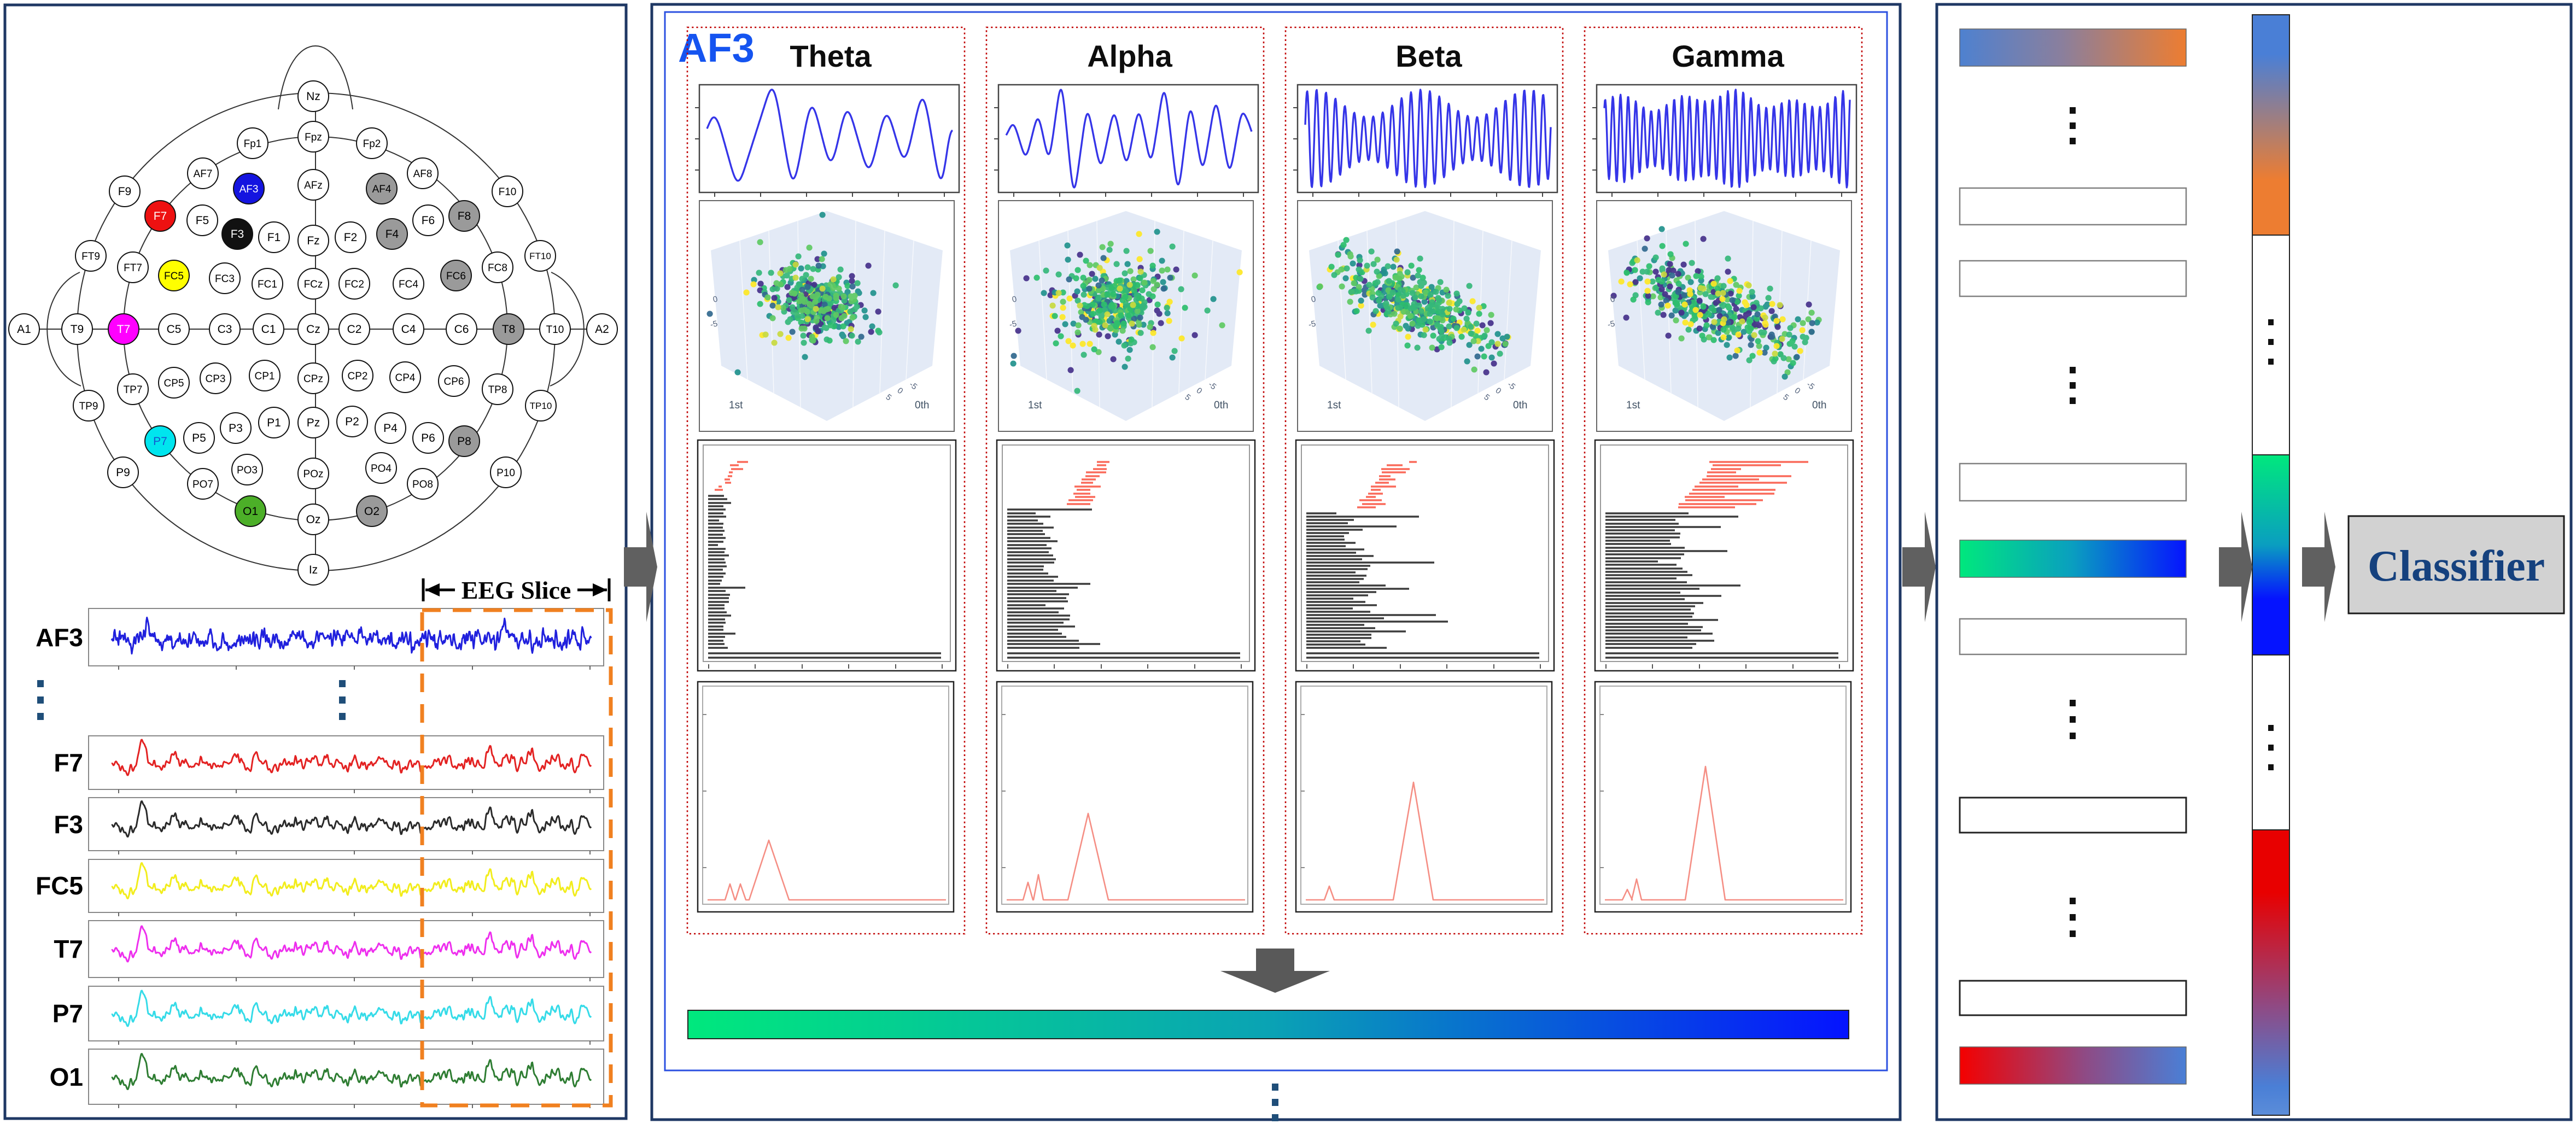 This screenshot has height=1124, width=2576. What do you see at coordinates (313, 570) in the screenshot?
I see `svg-text: Iz` at bounding box center [313, 570].